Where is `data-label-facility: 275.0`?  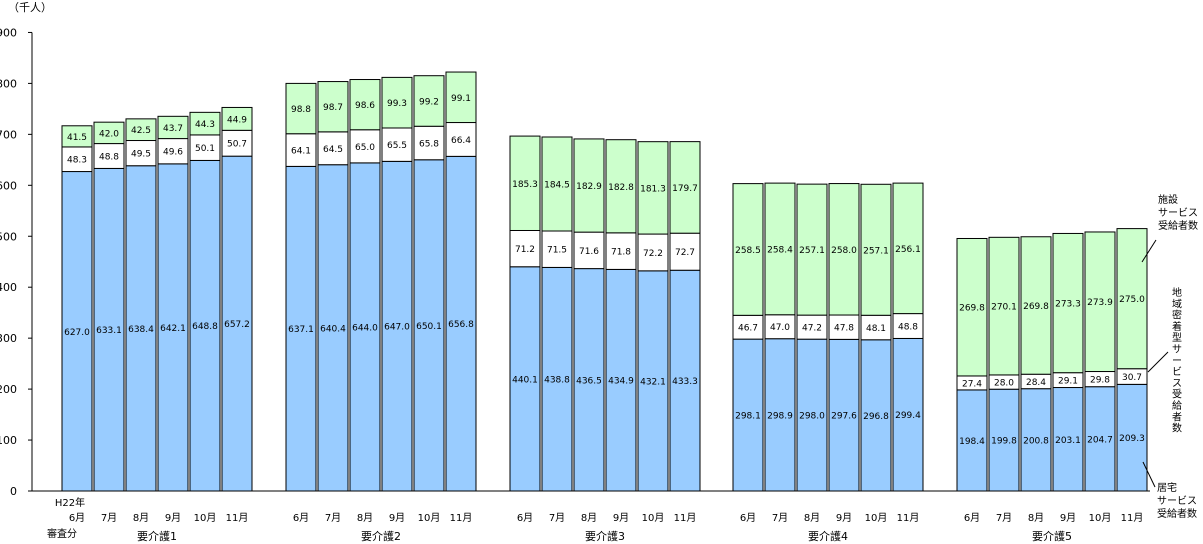
data-label-facility: 275.0 is located at coordinates (1132, 300).